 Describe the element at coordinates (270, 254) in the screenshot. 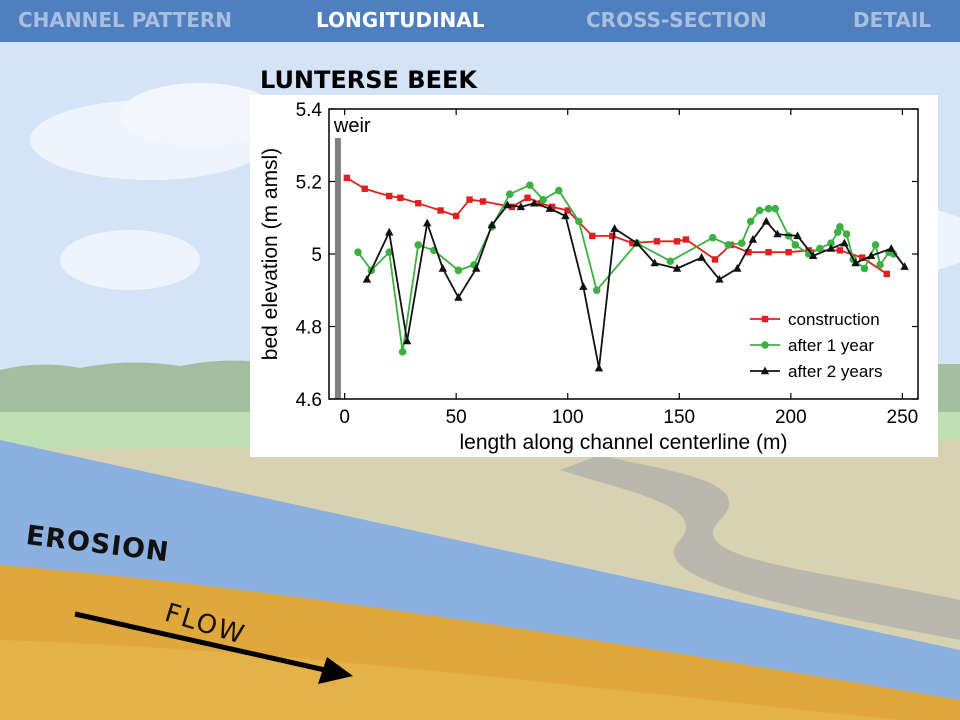

I see `y-axis-label: bed elevation (m amsl)` at that location.